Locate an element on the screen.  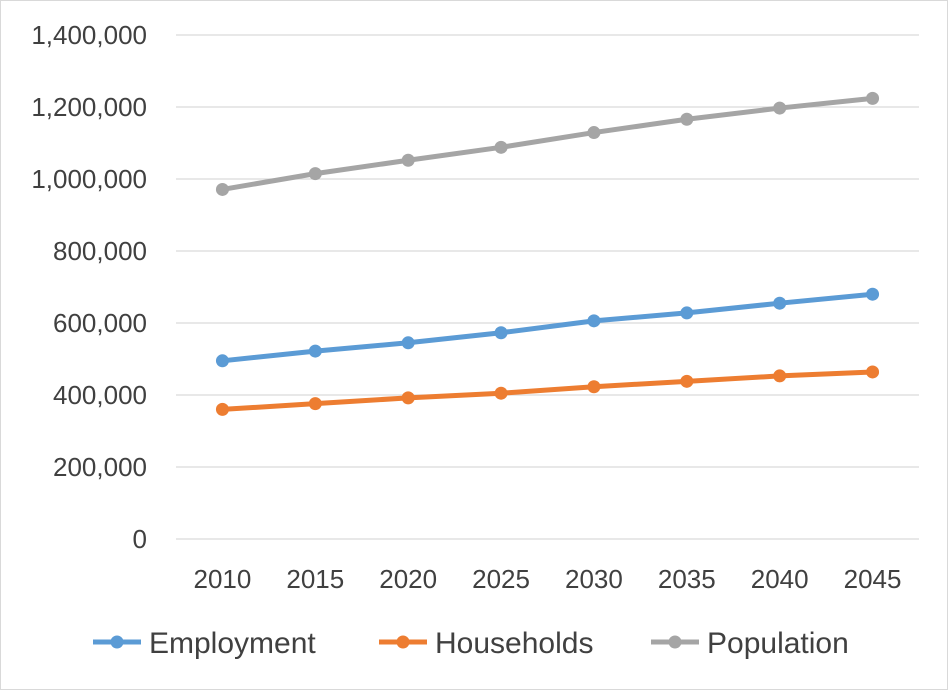
x-tick-label: 2035 is located at coordinates (687, 579).